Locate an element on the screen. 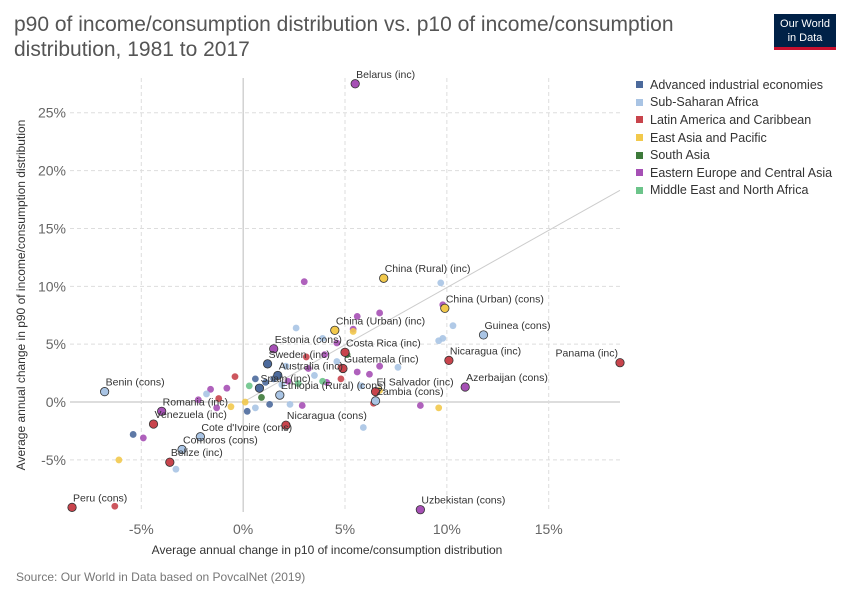 The image size is (850, 600). point-label: Uzbekistan (cons) is located at coordinates (463, 501).